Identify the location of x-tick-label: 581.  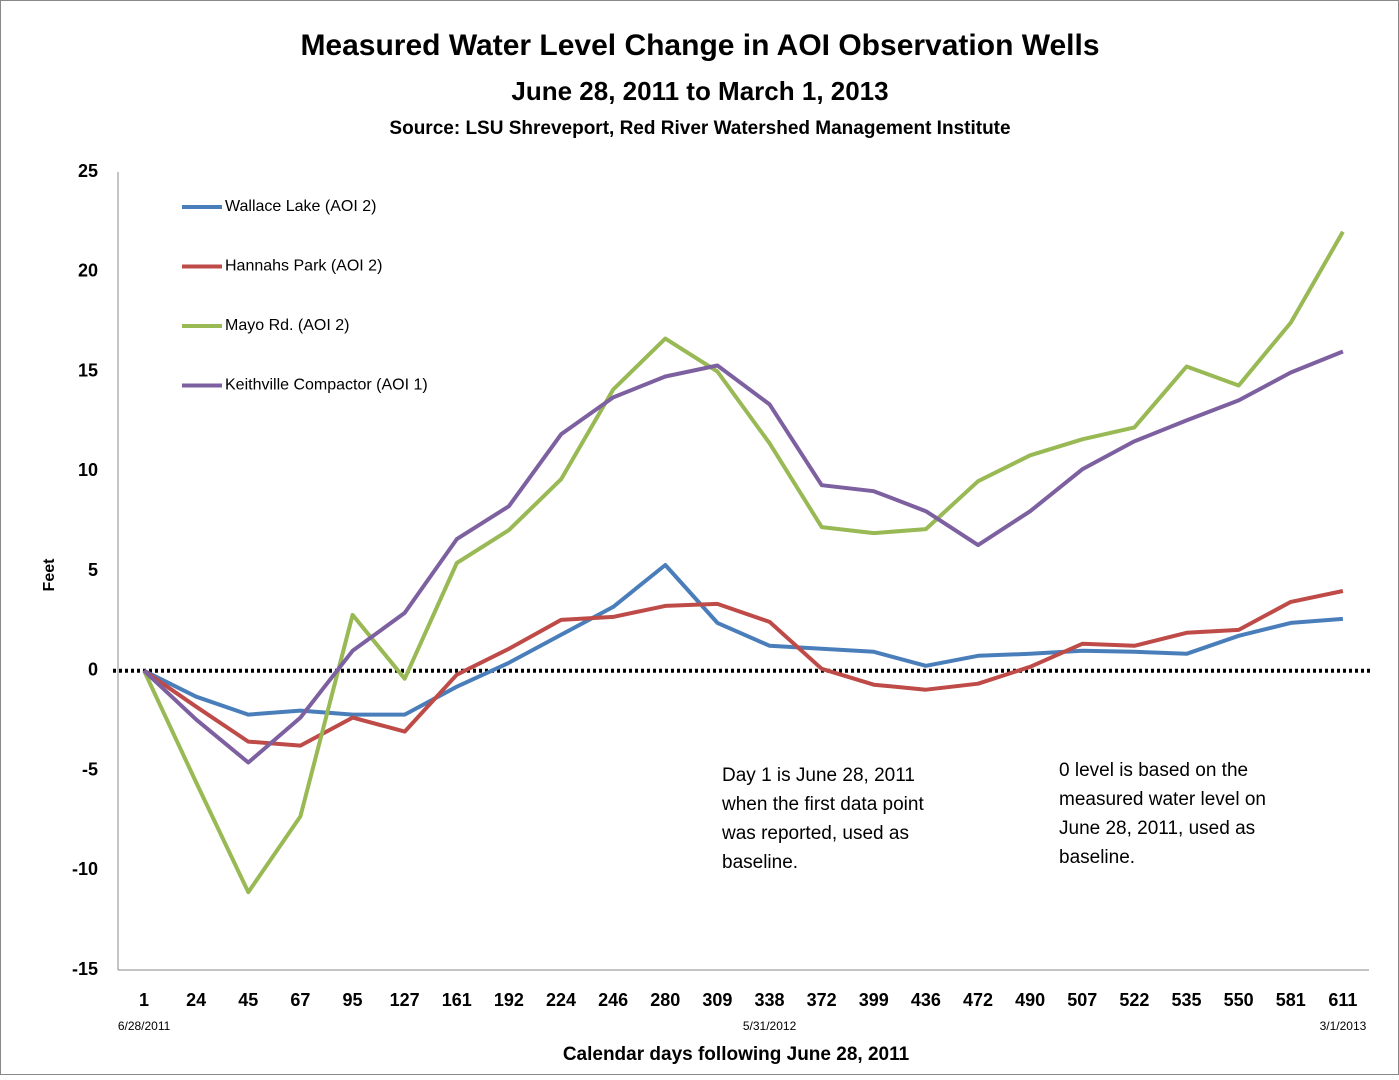
(1291, 1000).